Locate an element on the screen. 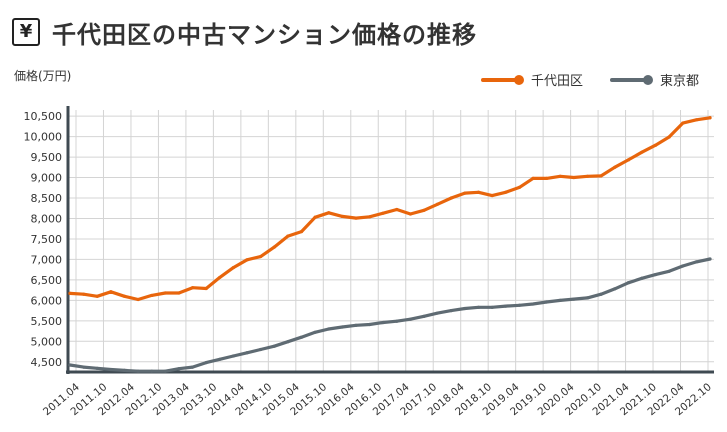 This screenshot has height=432, width=727. yen-icon: ¥ is located at coordinates (26, 32).